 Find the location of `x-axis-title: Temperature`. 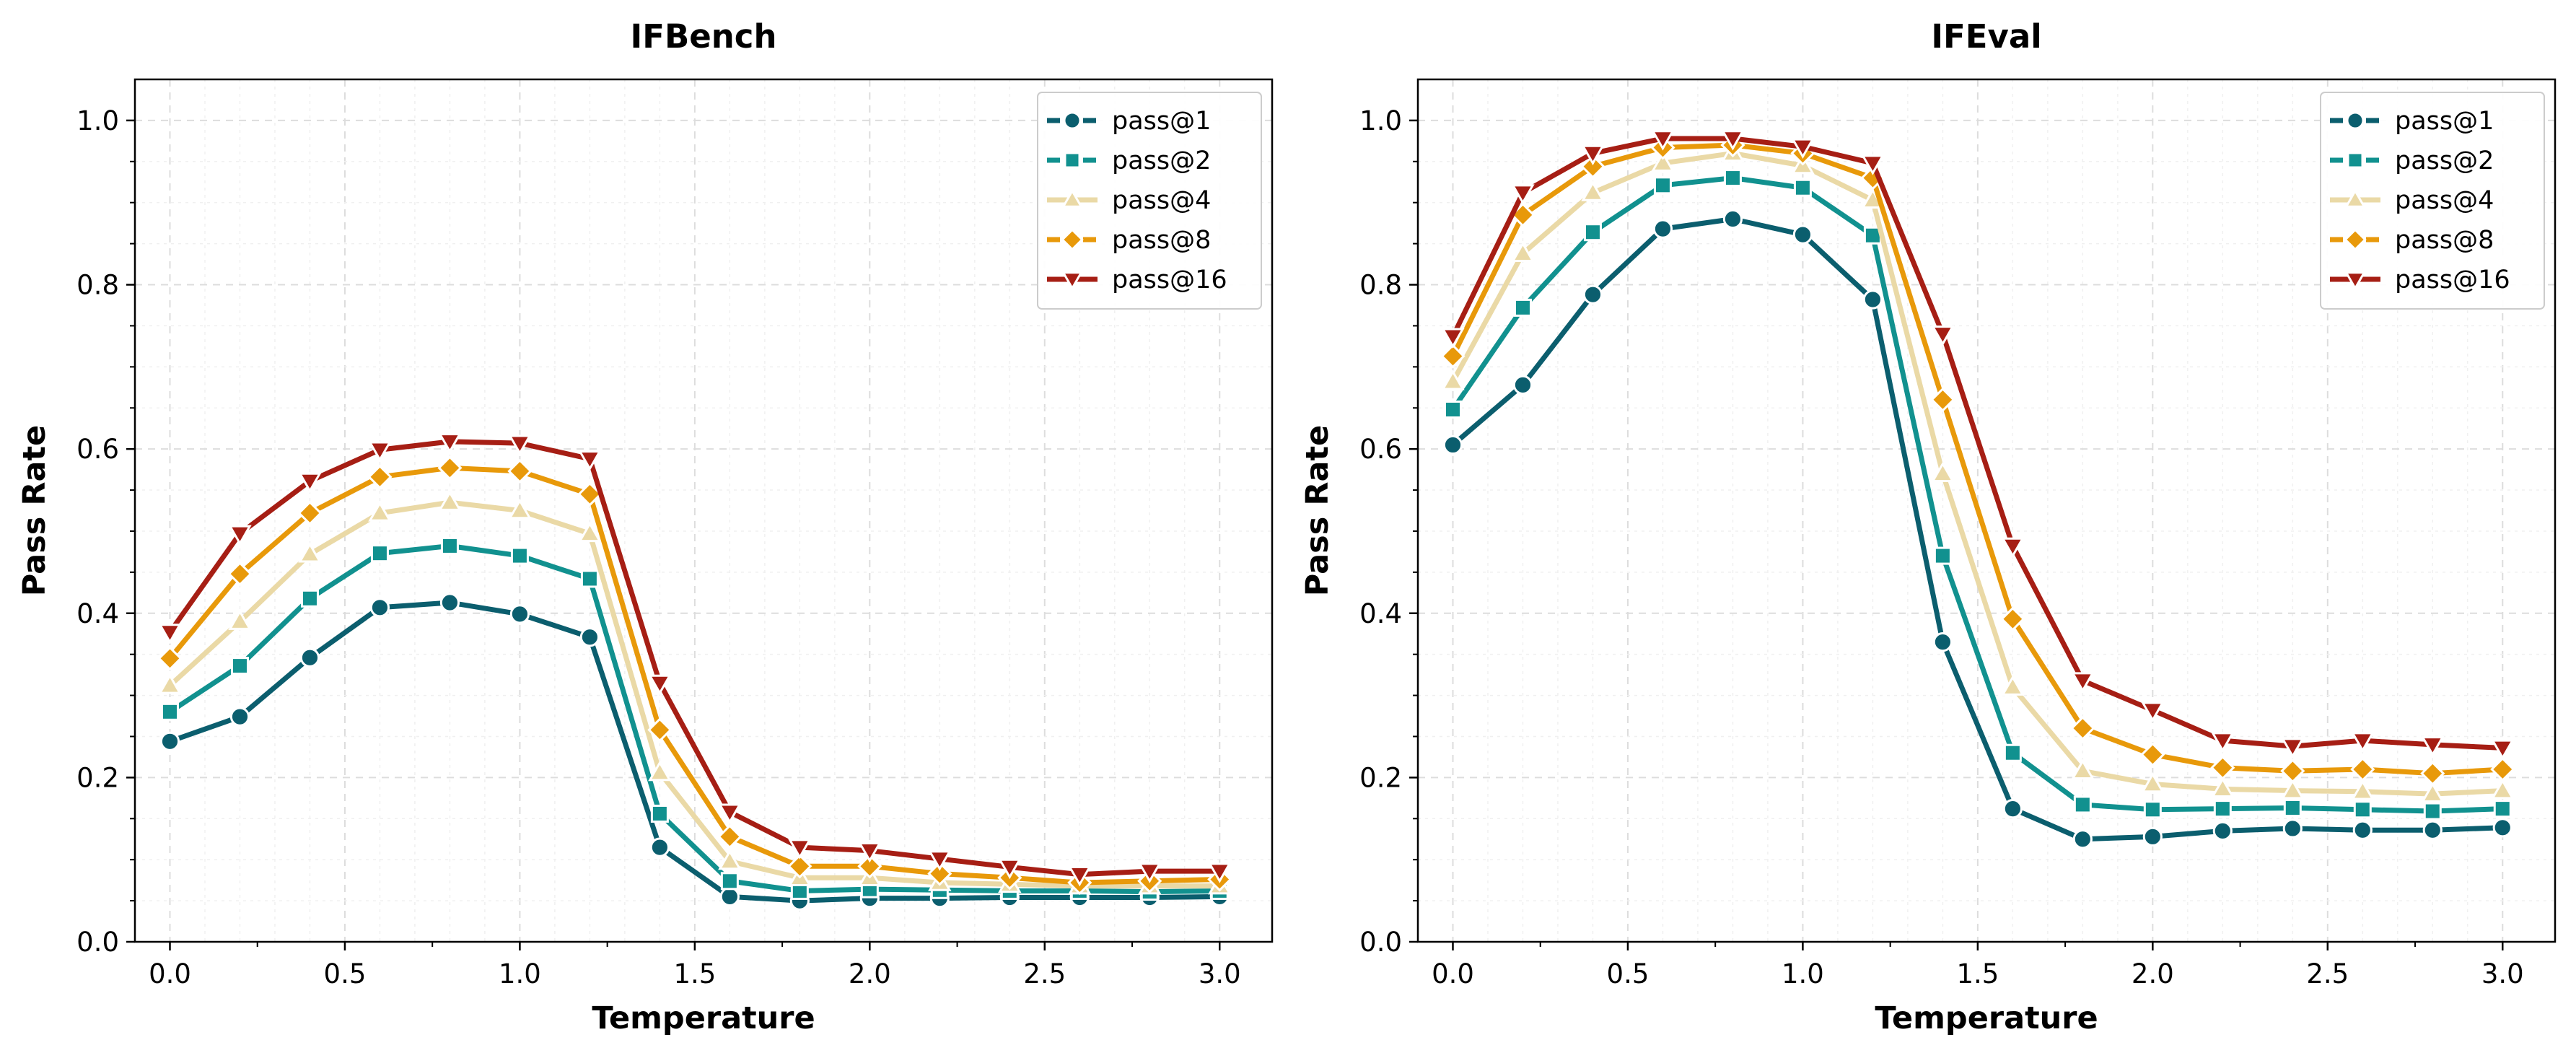

x-axis-title: Temperature is located at coordinates (703, 1018).